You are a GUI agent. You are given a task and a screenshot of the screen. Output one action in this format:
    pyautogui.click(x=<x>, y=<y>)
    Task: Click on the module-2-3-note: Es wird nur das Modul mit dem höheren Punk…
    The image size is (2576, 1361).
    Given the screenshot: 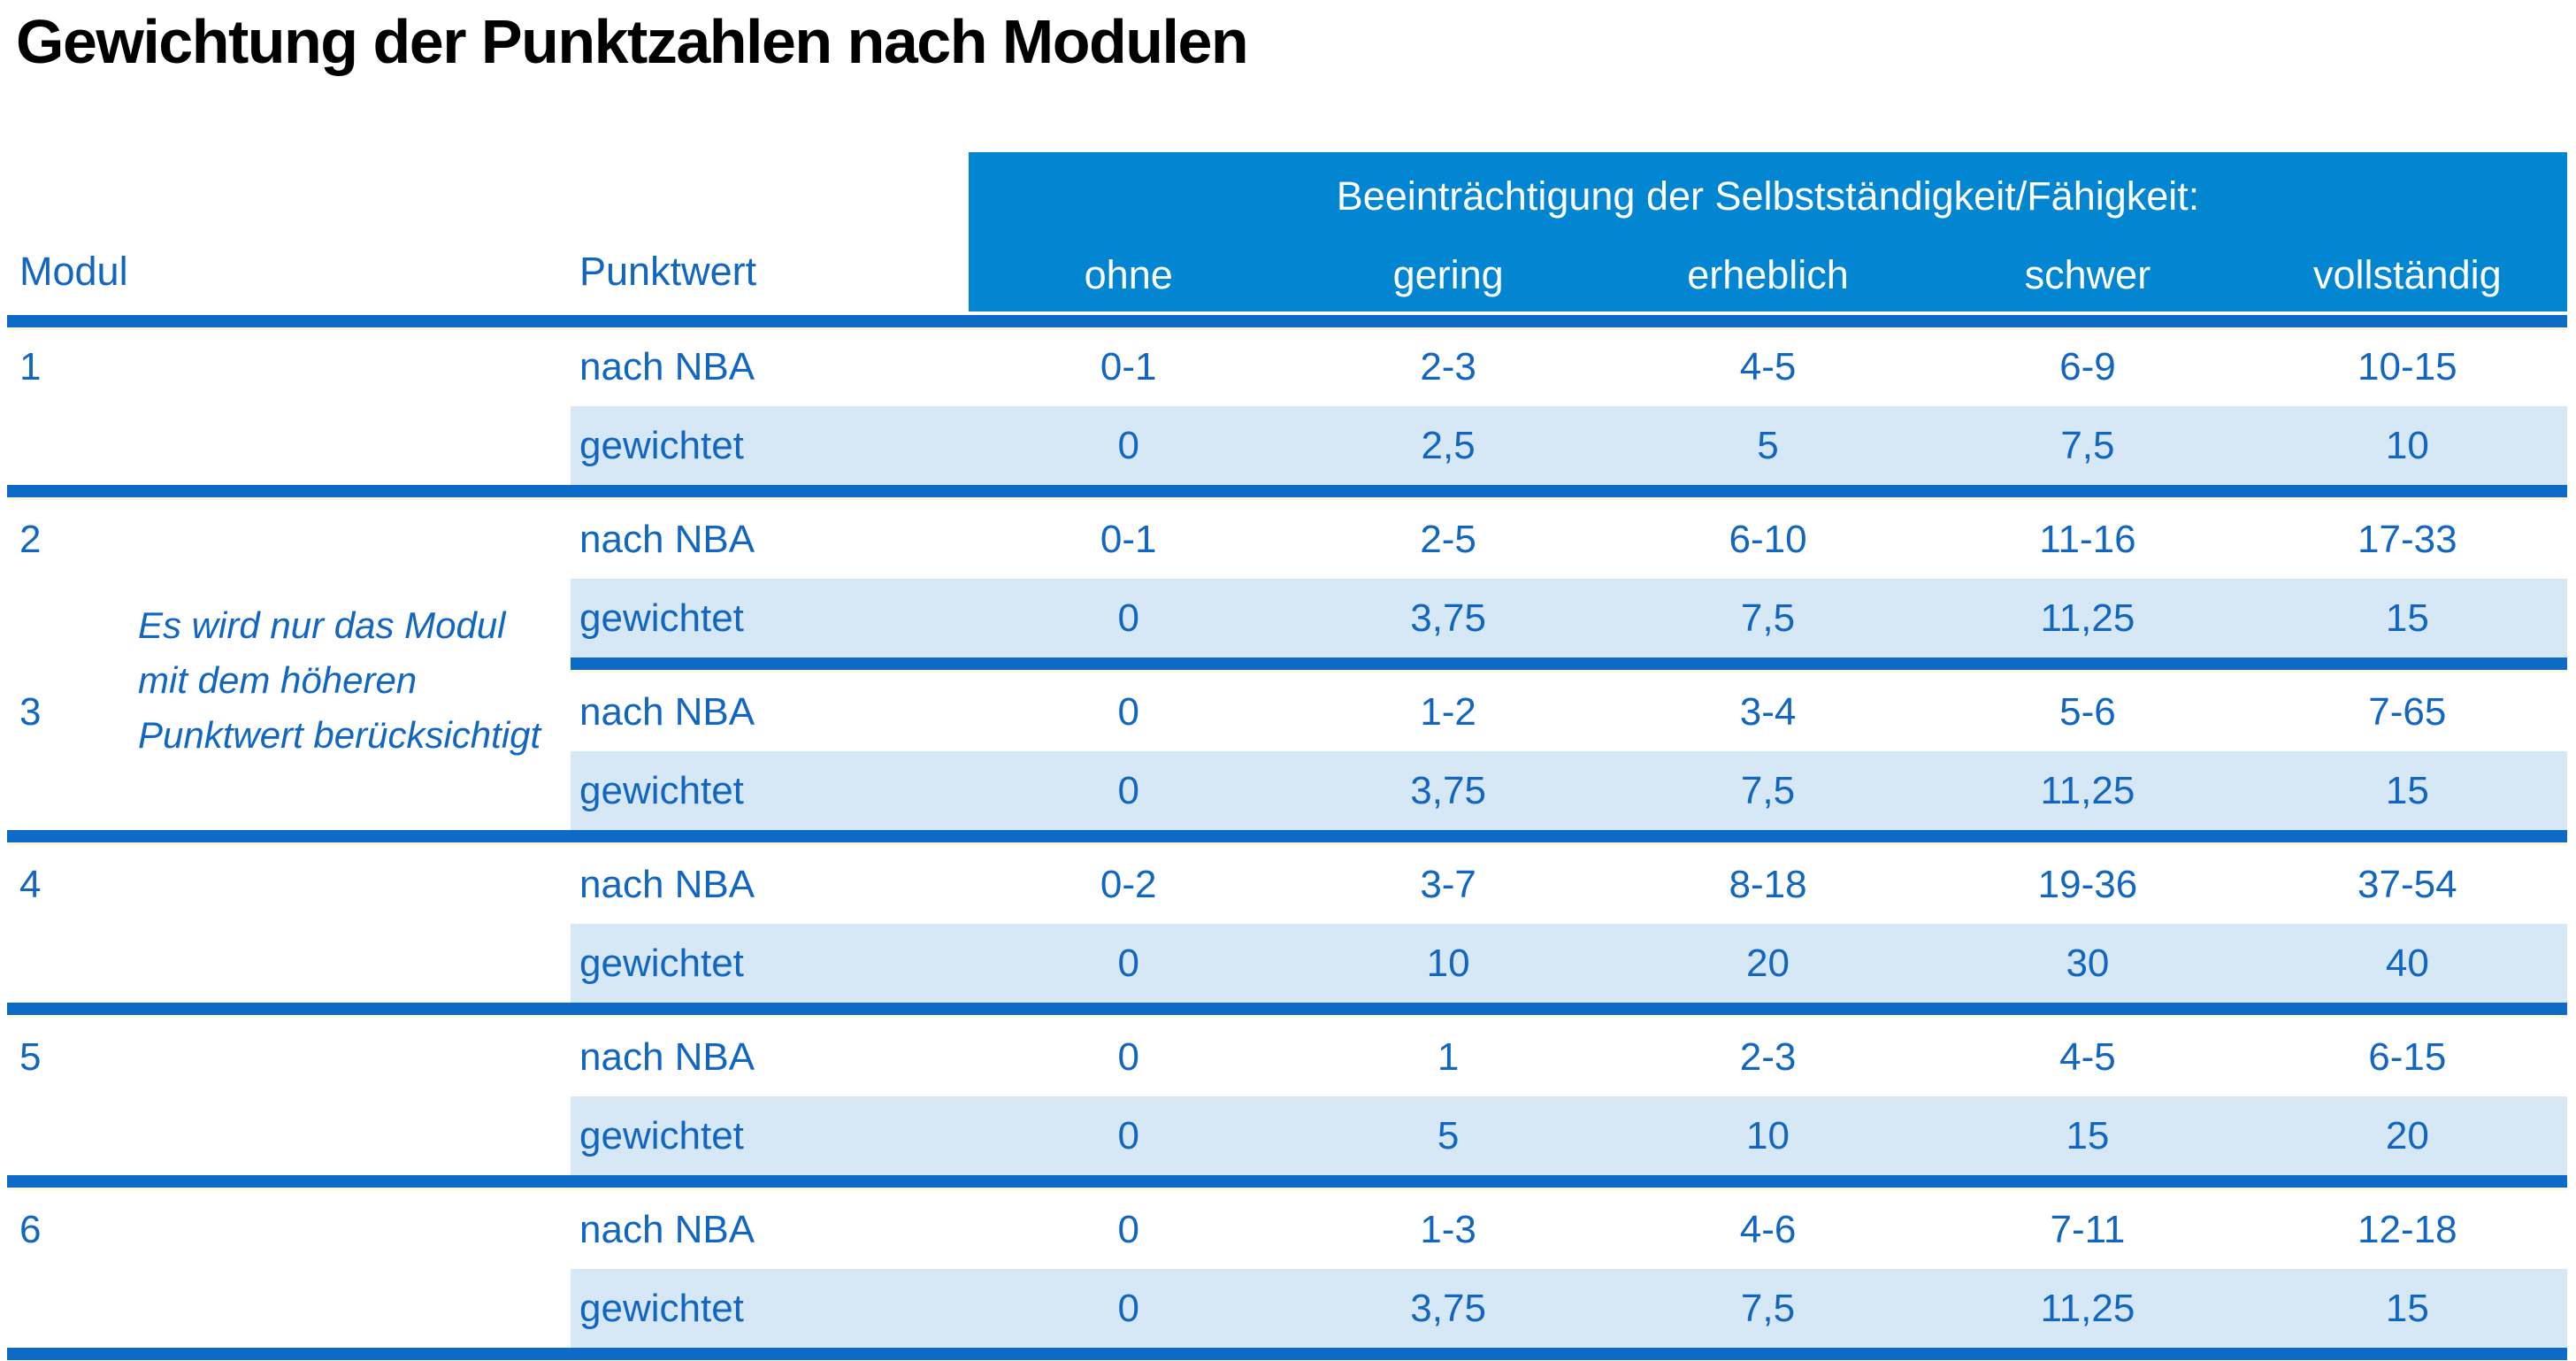 What is the action you would take?
    pyautogui.click(x=339, y=680)
    